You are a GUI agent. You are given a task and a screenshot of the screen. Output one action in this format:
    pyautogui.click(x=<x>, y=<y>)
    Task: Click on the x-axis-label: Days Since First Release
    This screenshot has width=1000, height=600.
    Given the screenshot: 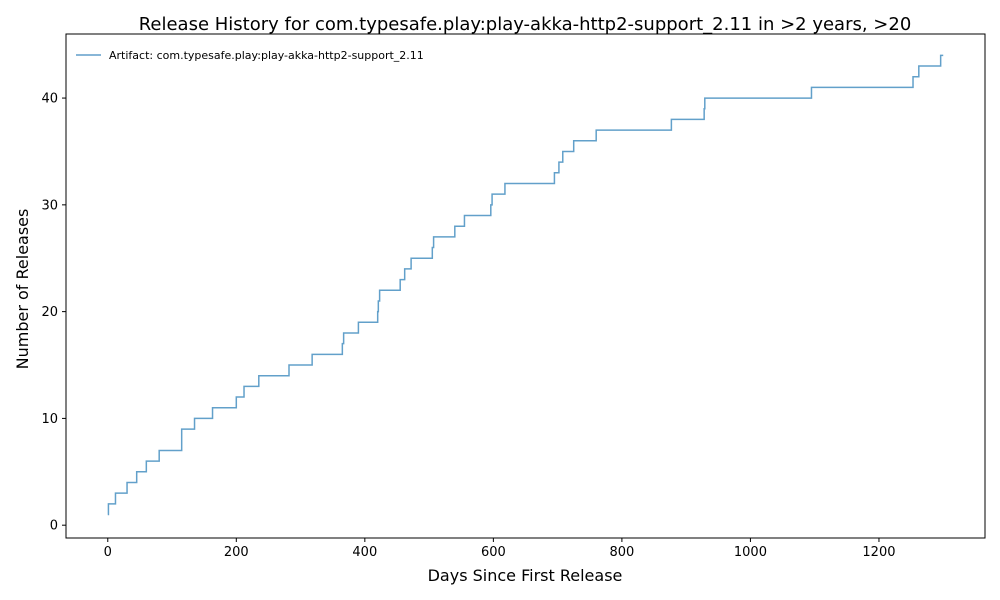 What is the action you would take?
    pyautogui.click(x=525, y=575)
    